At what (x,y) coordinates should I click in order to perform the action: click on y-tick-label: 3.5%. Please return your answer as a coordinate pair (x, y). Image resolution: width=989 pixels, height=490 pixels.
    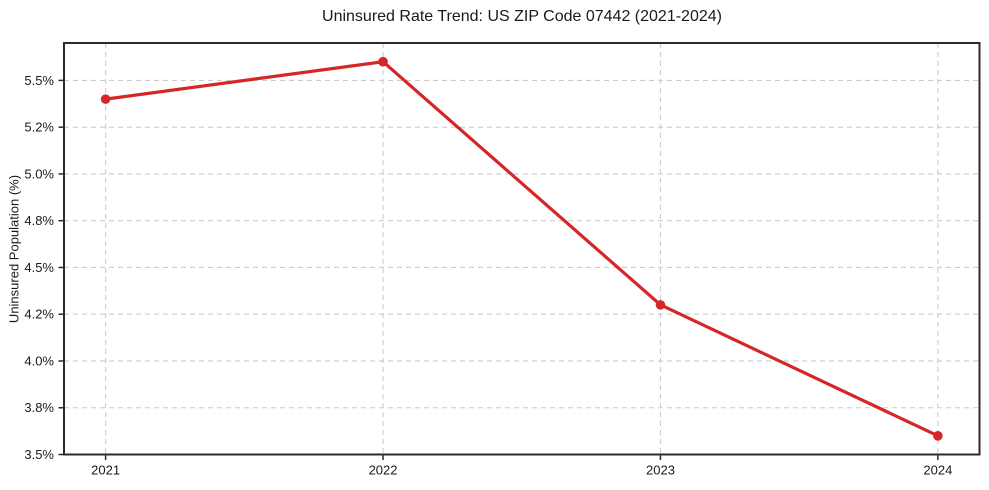
    Looking at the image, I should click on (39, 454).